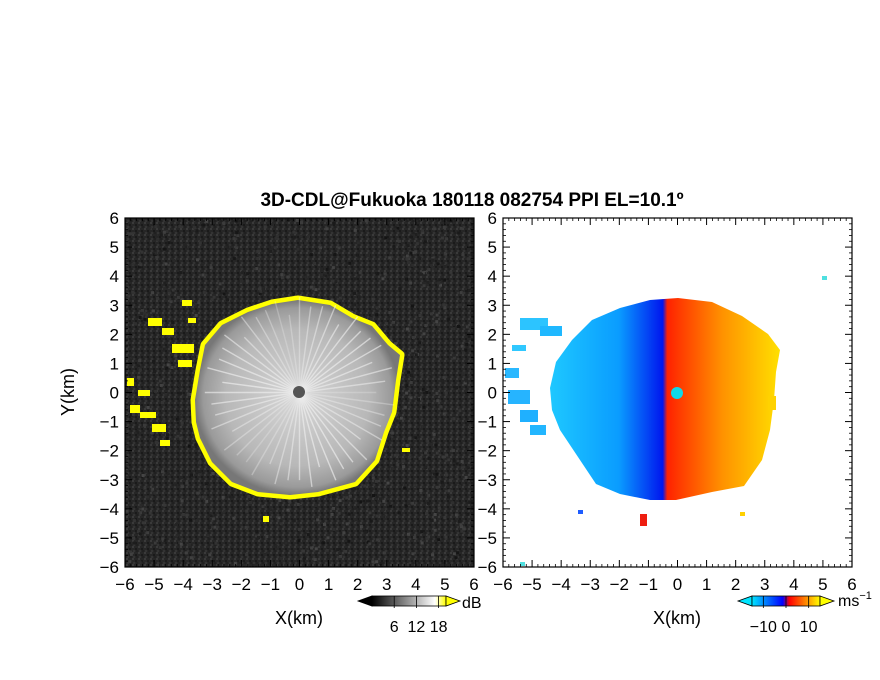 This screenshot has width=880, height=680. What do you see at coordinates (590, 584) in the screenshot?
I see `velocity-x-tick-label: −3` at bounding box center [590, 584].